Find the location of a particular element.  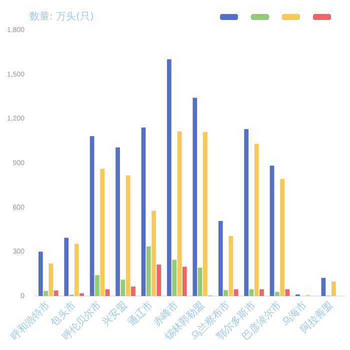

x-tick-label: 呼和浩特市 is located at coordinates (30, 320).